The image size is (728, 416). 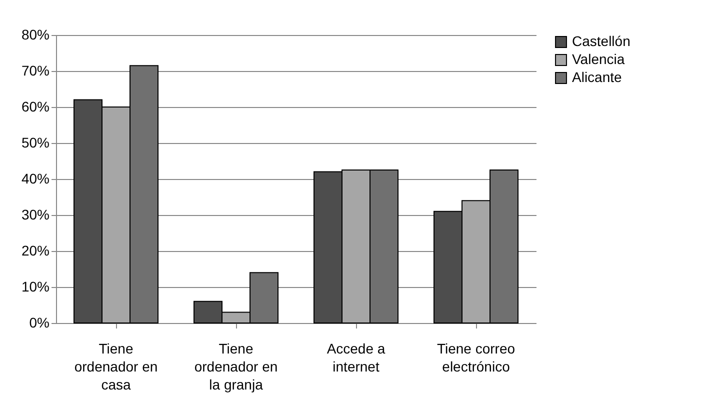 I want to click on y-tick-label: 80%, so click(x=35, y=34).